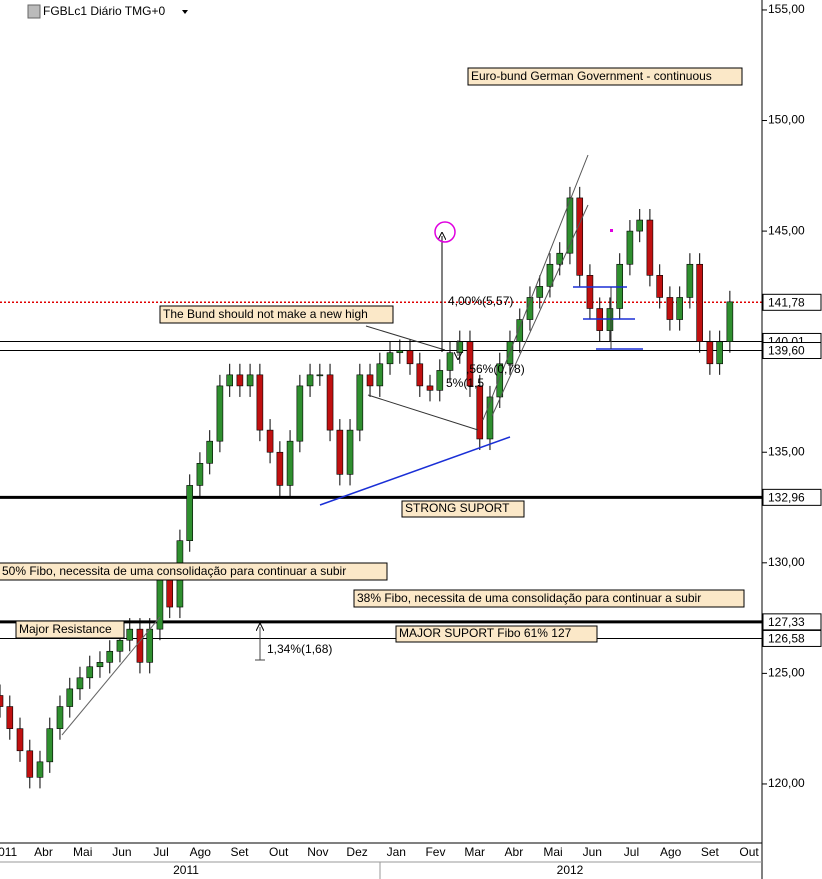 This screenshot has height=879, width=822. What do you see at coordinates (185, 12) in the screenshot?
I see `dropdown-arrow` at bounding box center [185, 12].